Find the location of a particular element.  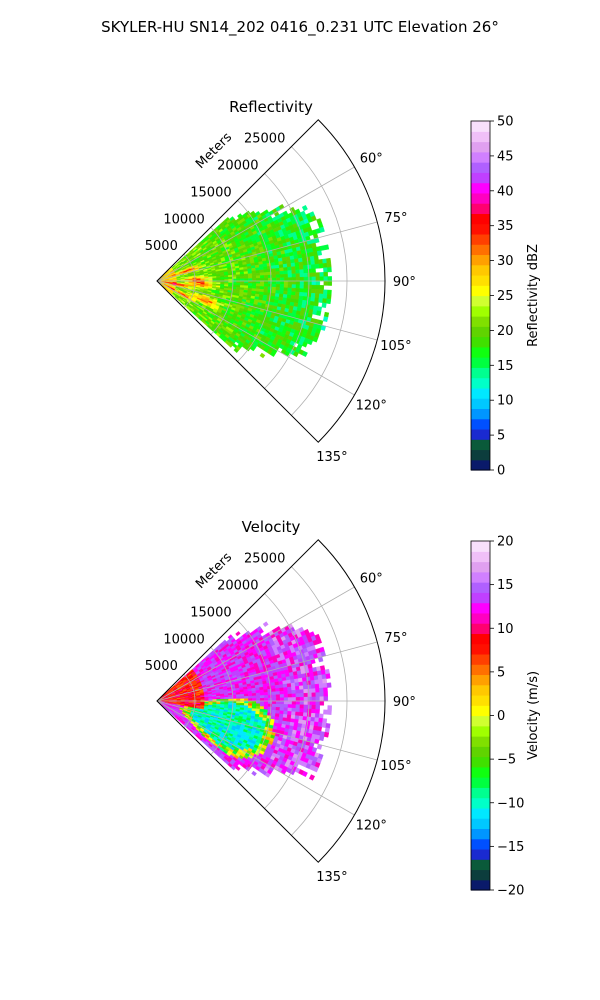

panel-title: Velocity is located at coordinates (271, 527).